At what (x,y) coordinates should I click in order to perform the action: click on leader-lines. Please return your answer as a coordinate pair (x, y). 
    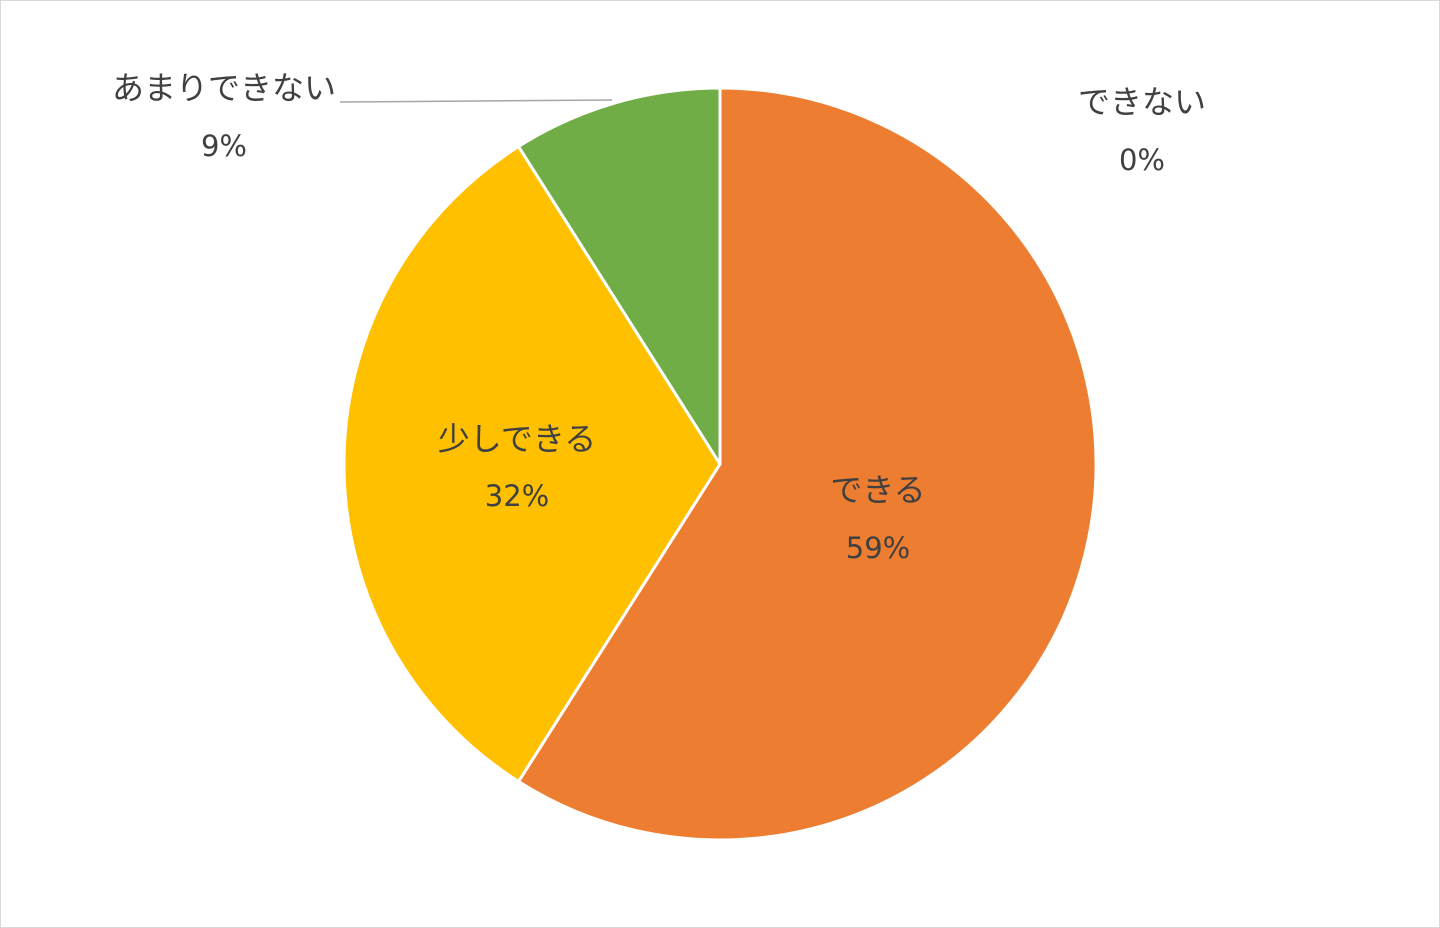
    Looking at the image, I should click on (476, 101).